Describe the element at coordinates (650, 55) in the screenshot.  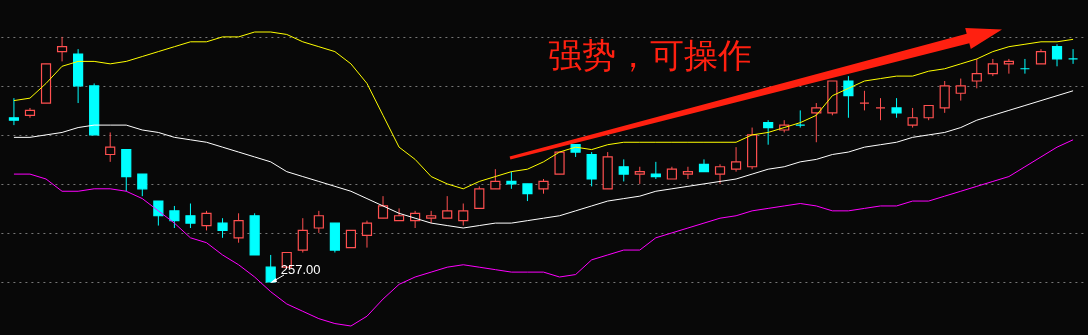
I see `annotation: 强势，可操作` at that location.